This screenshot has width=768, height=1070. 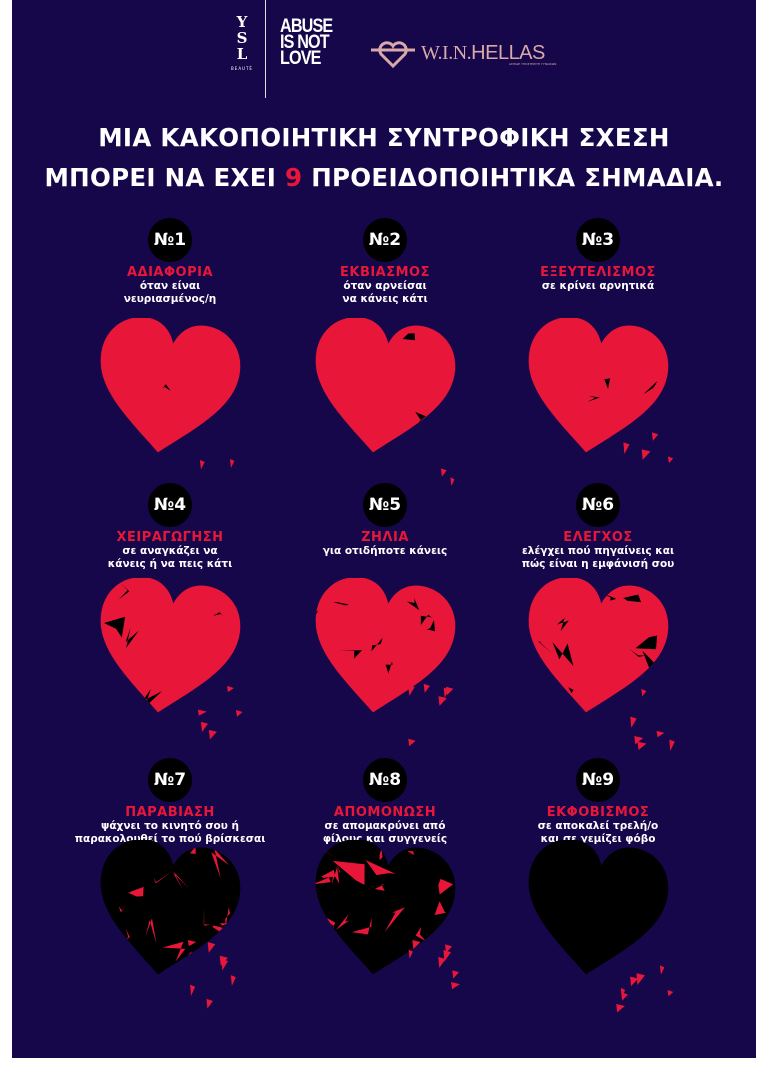 I want to click on win-hellas-logo: W.I.N.HELLAS ΑΣΠΙΔΕ ΥΠΟΣΤΗΡΙΞΗ ΓΥΝΑΙΚΩΝ, so click(x=462, y=53).